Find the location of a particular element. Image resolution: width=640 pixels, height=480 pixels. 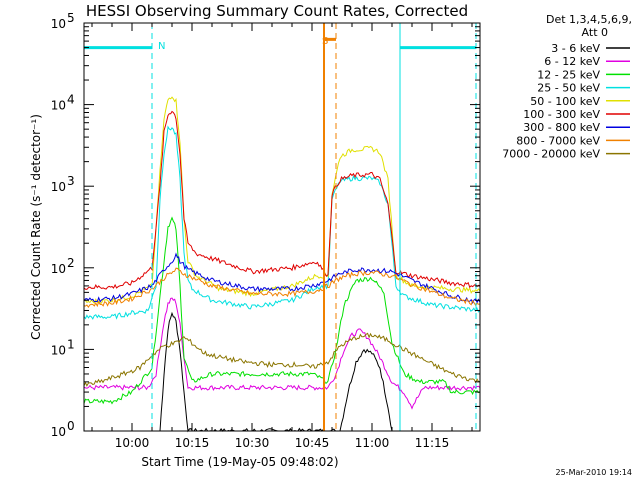

legend-item-label-1: 6 - 12 keV is located at coordinates (572, 61).